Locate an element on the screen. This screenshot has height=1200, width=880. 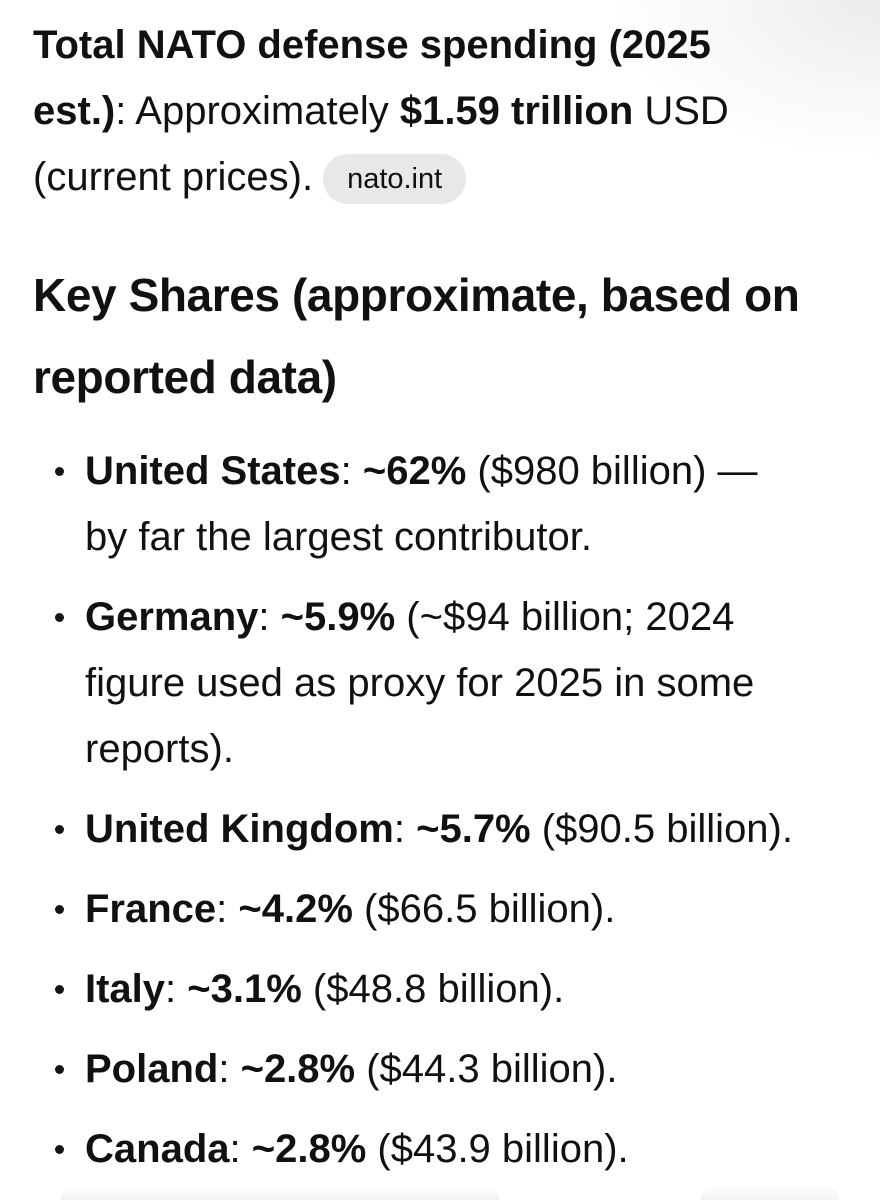
share-value: ~5.9% is located at coordinates (338, 617).